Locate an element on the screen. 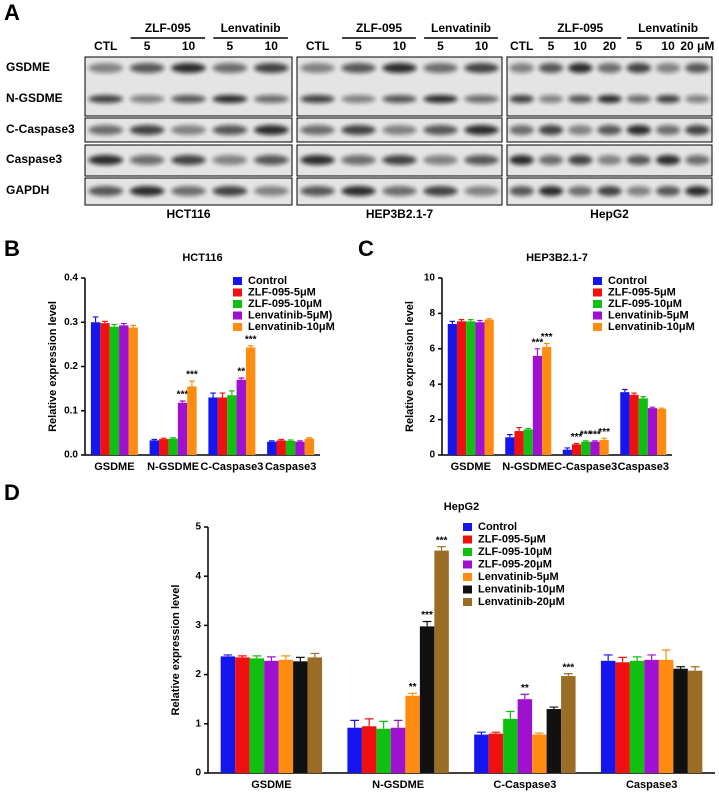  legend-label: ZLF-095-10μM is located at coordinates (645, 304).